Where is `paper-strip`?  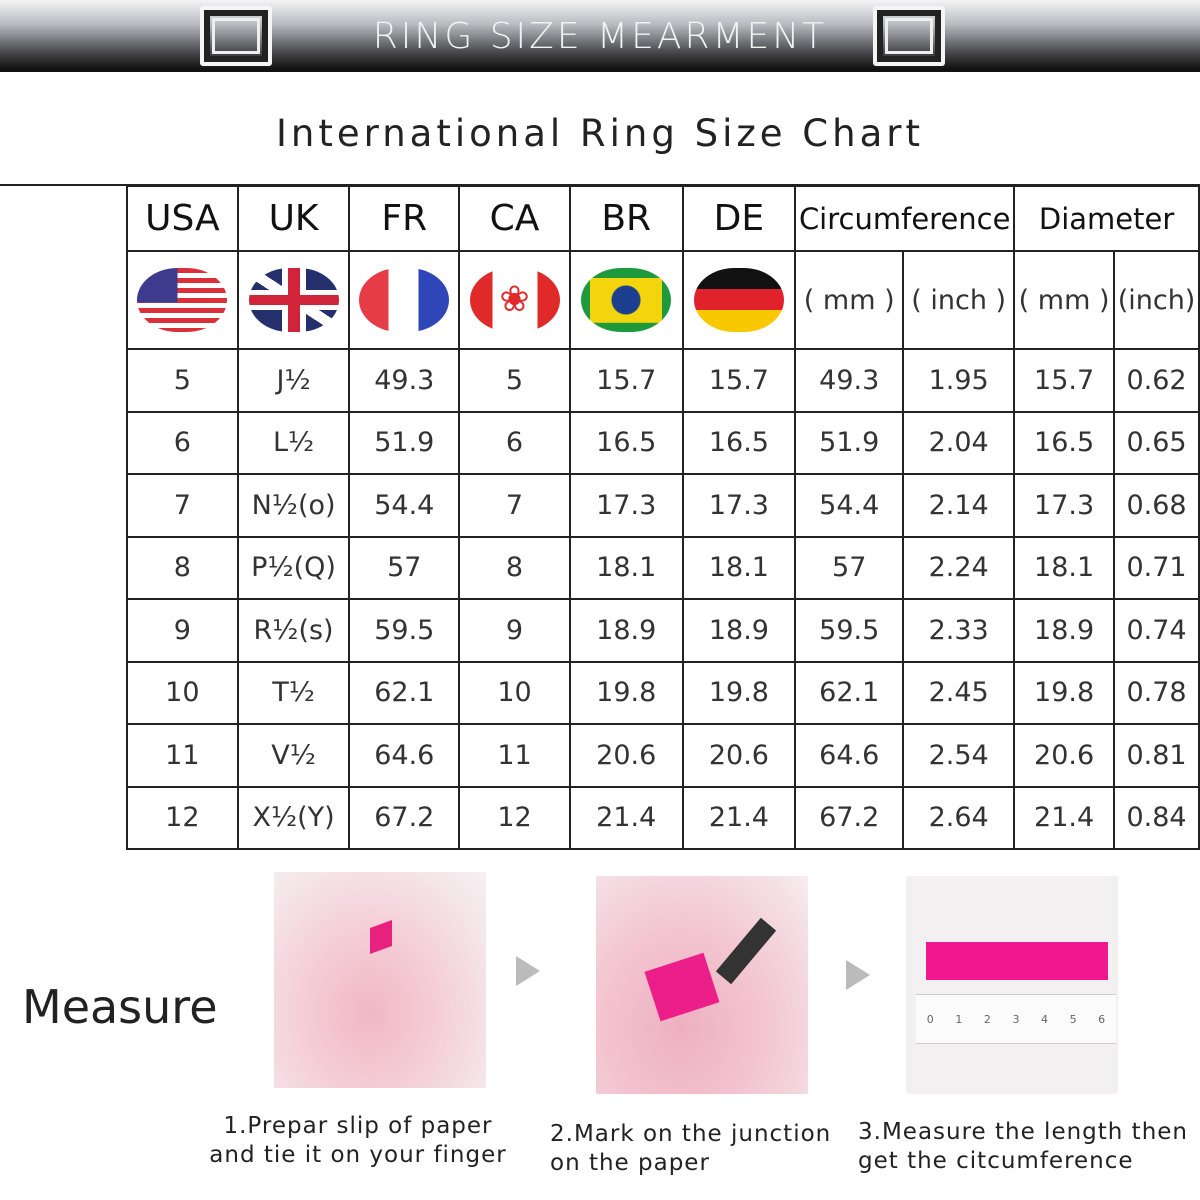 paper-strip is located at coordinates (1017, 961).